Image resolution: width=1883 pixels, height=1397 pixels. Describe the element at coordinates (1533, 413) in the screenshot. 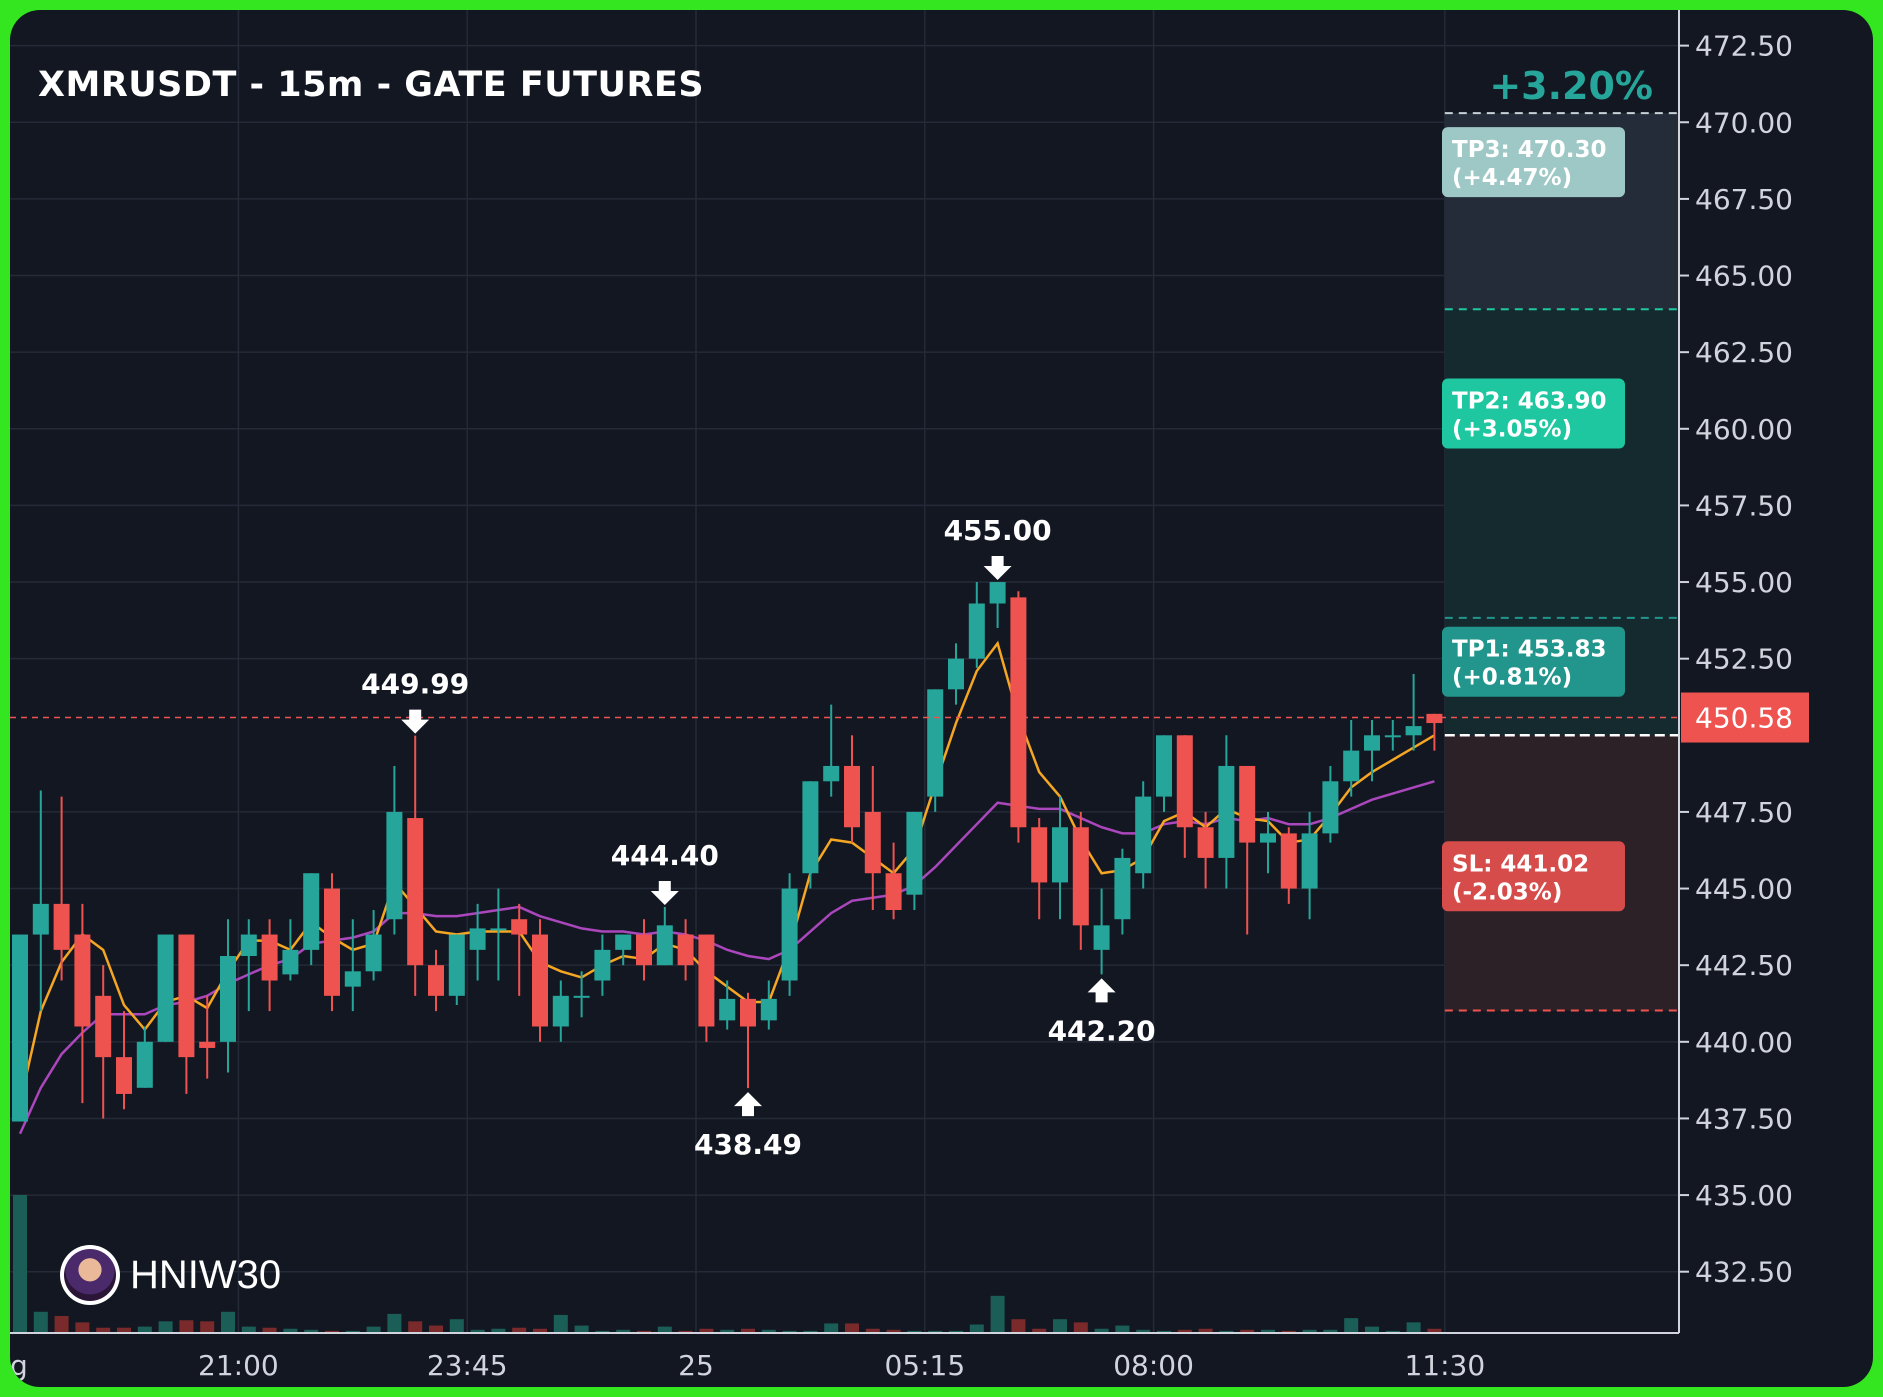

I see `tp2-label-box` at that location.